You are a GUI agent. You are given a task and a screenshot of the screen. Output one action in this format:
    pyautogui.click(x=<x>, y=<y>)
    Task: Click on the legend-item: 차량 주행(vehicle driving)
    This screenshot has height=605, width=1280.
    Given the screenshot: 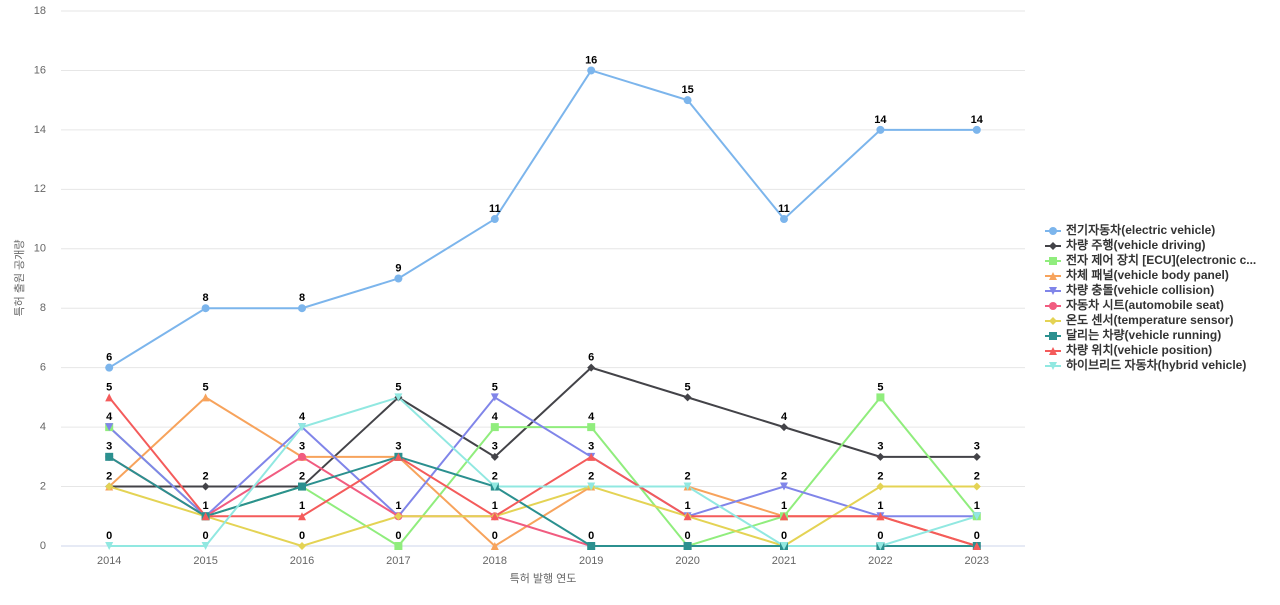 What is the action you would take?
    pyautogui.click(x=1125, y=244)
    